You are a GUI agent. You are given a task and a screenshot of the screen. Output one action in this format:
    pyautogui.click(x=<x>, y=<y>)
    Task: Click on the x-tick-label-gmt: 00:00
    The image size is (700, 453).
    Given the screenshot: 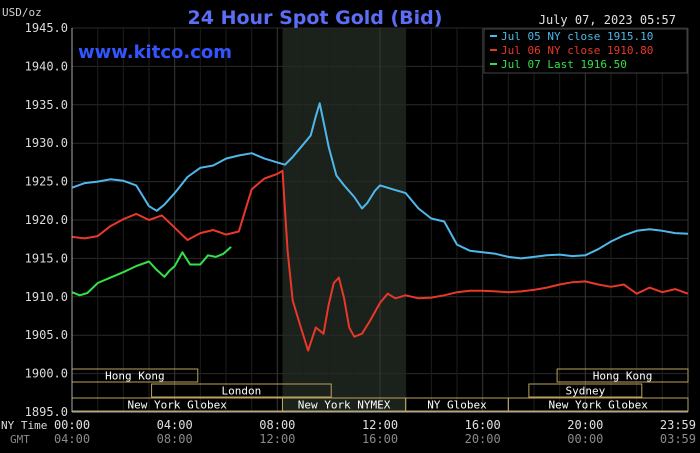 What is the action you would take?
    pyautogui.click(x=585, y=439)
    